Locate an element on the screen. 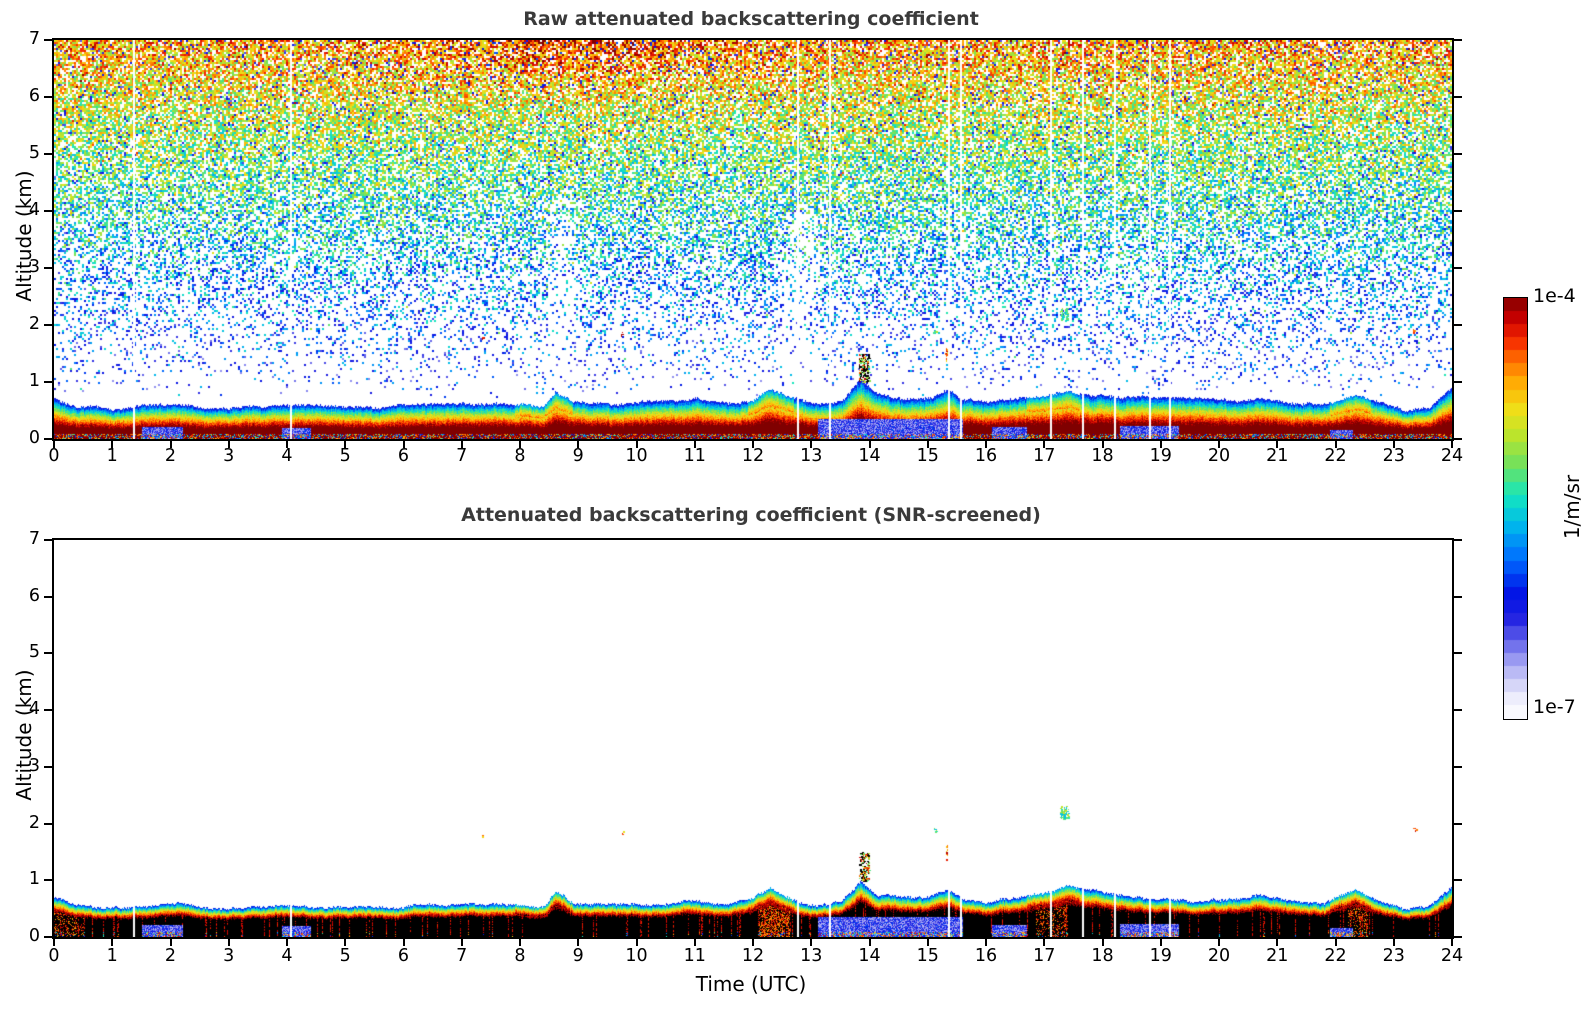 The image size is (1595, 1020). x-tick-label: 17 is located at coordinates (1044, 456).